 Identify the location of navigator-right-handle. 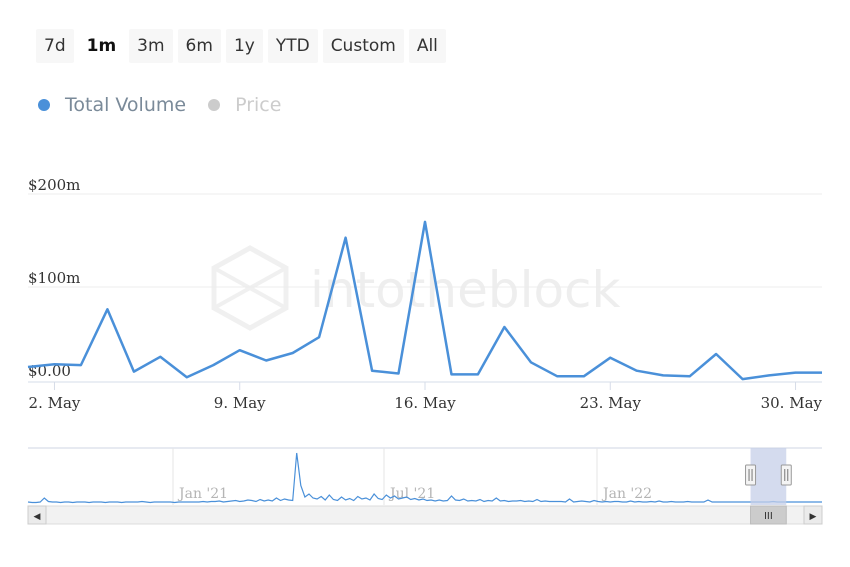
(786, 475).